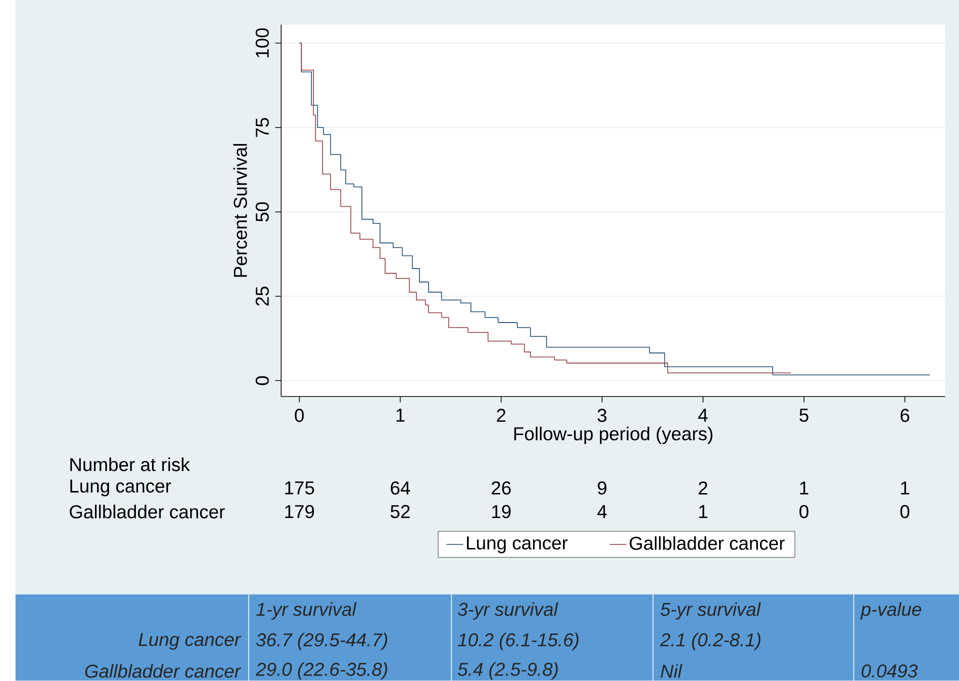  I want to click on text: 2.1 (0.2-8.1), so click(710, 641).